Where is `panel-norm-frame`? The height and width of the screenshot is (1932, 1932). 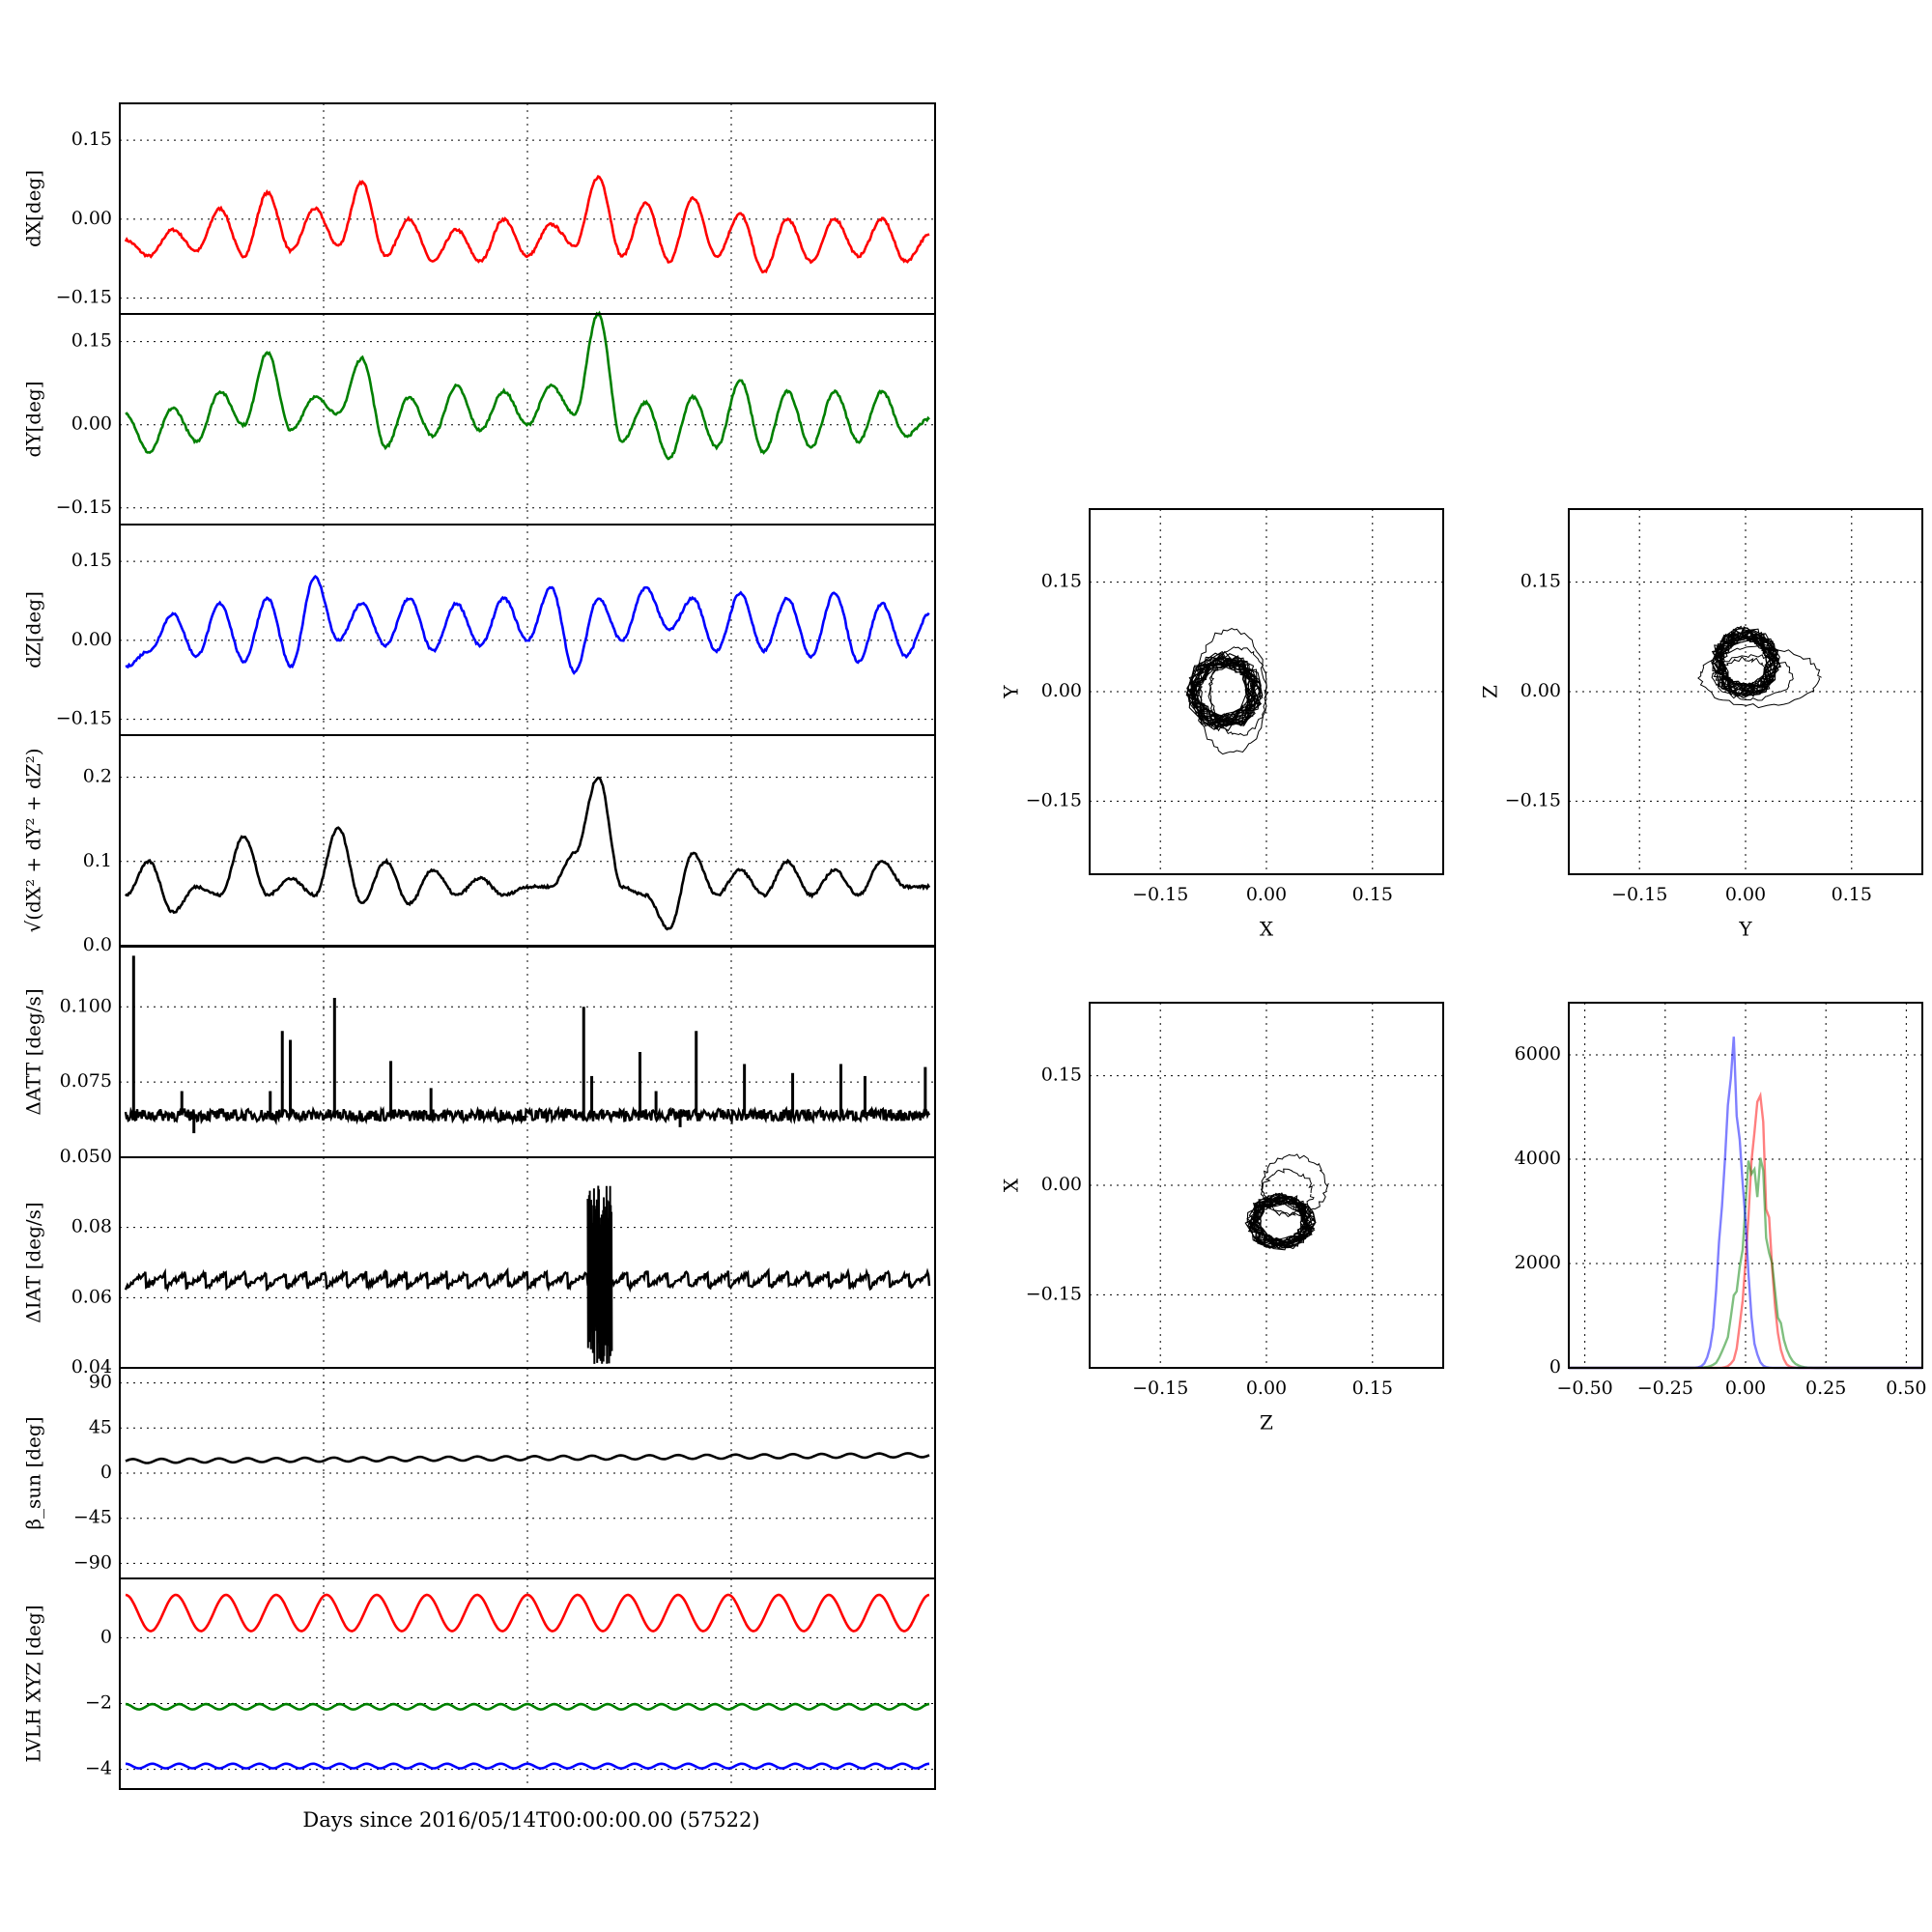
panel-norm-frame is located at coordinates (527, 840).